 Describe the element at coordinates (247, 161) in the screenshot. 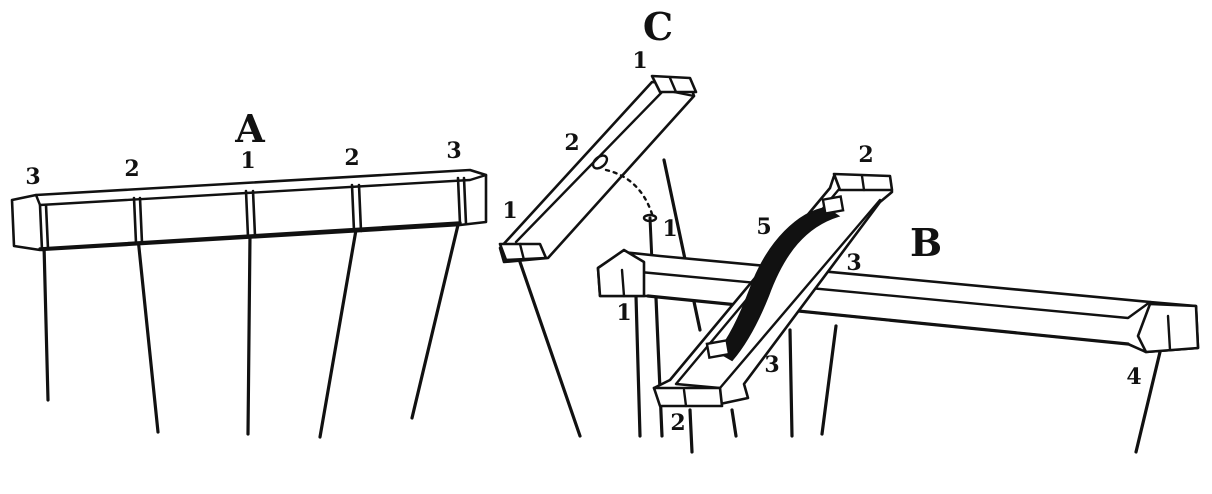

I see `label-a-3: 1` at that location.